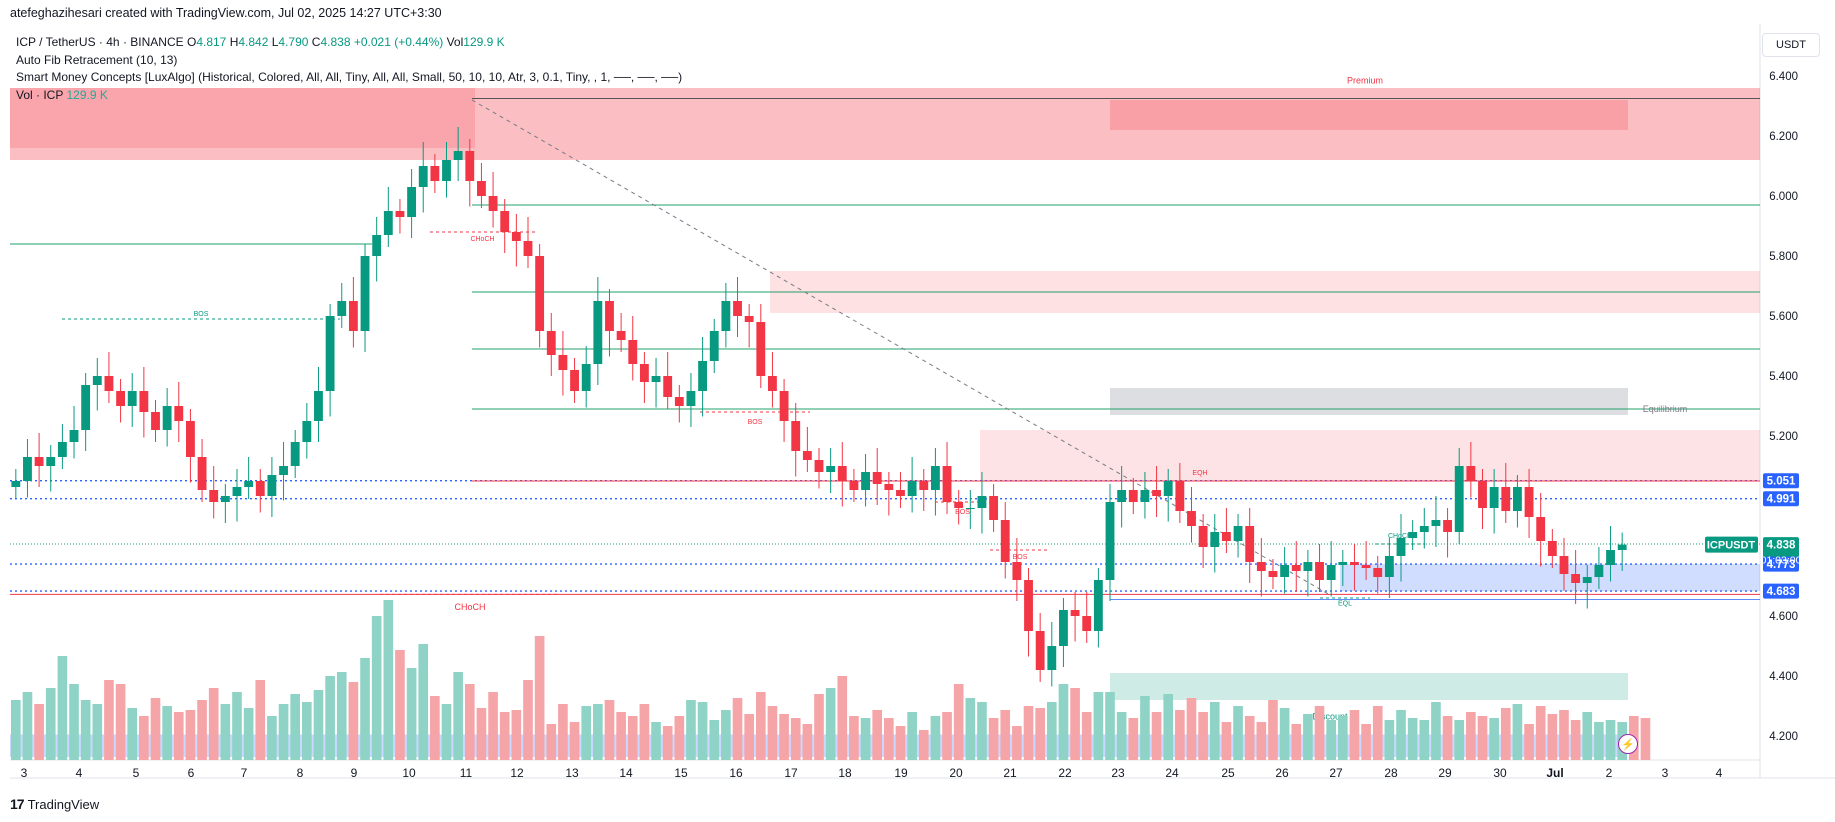  I want to click on structure-label: EQL, so click(1345, 604).